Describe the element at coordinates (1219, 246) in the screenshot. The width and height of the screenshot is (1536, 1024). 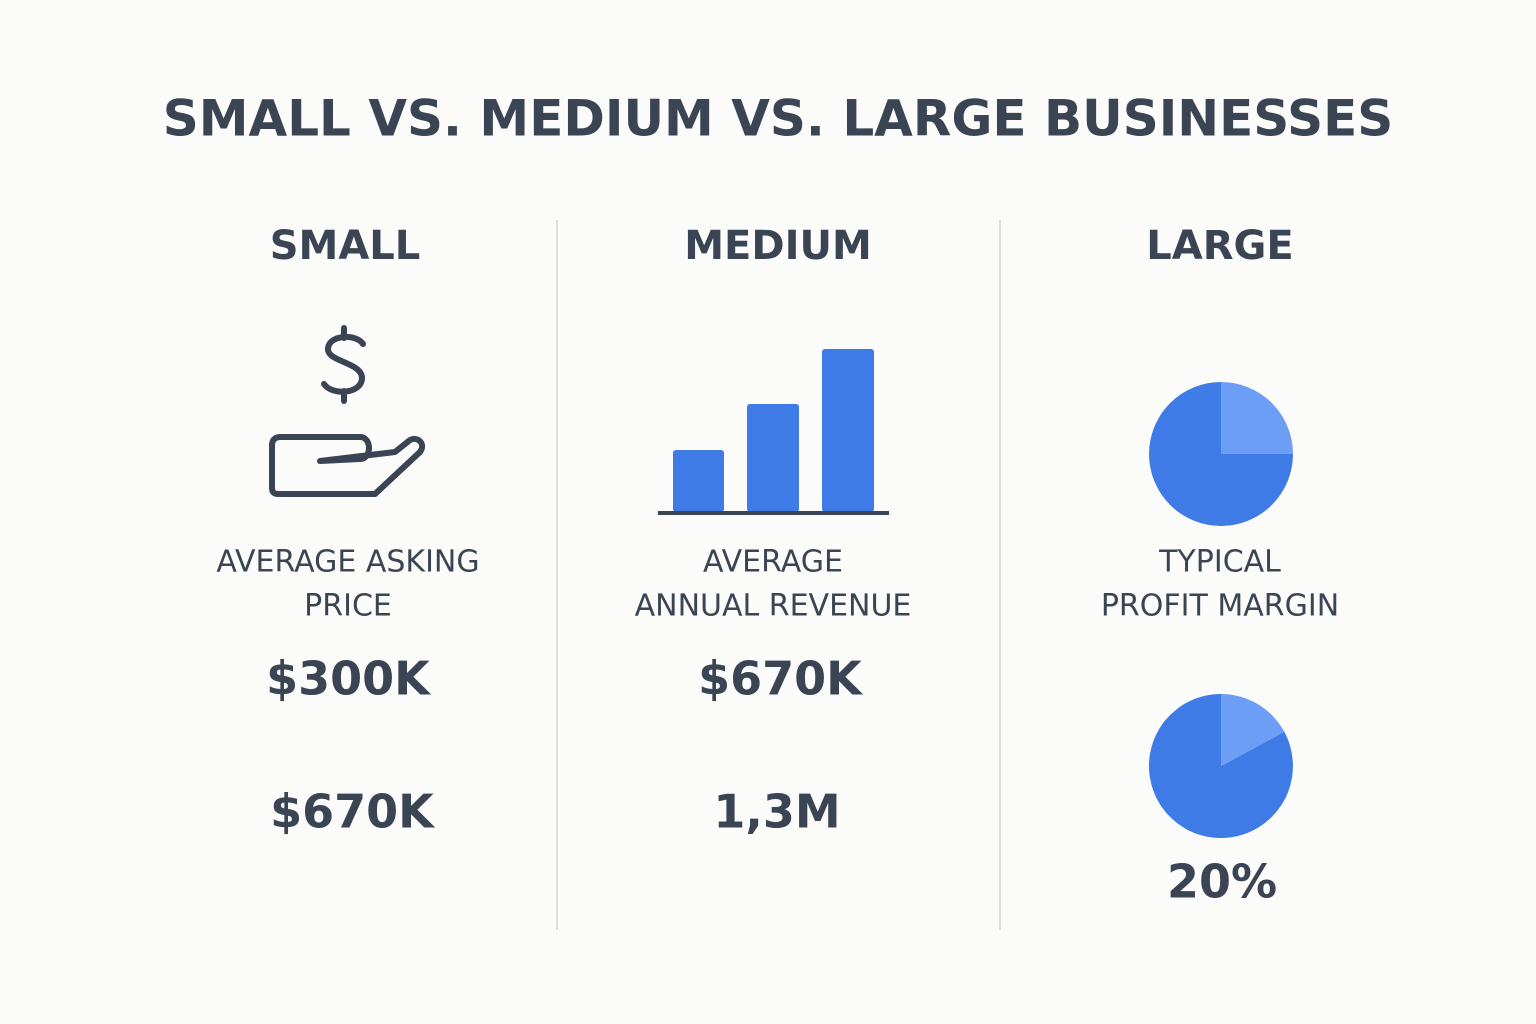
I see `column-heading: LARGE` at that location.